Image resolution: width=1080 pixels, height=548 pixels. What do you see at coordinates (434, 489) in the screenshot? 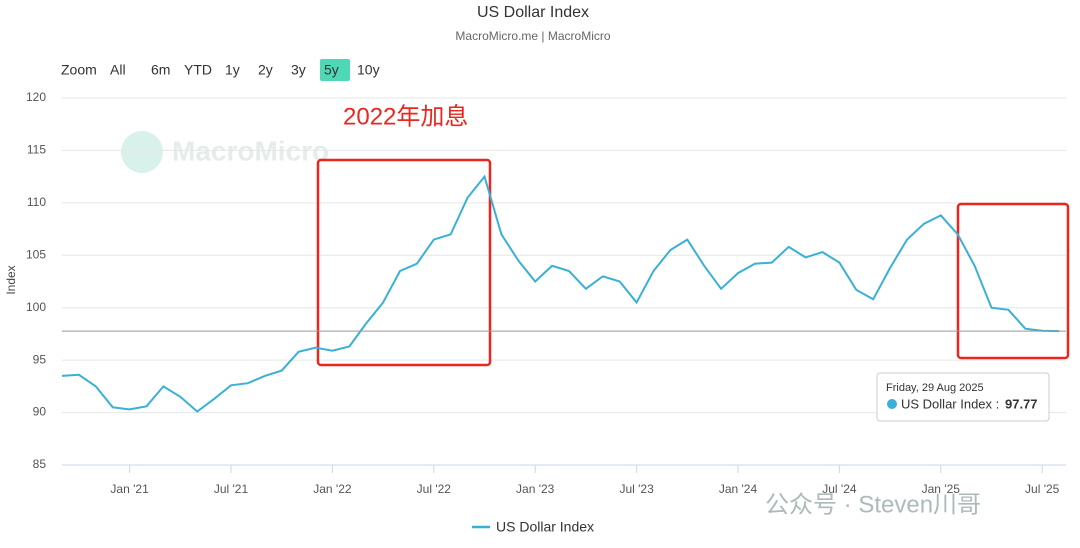
I see `x-tick-label: Jul '22` at bounding box center [434, 489].